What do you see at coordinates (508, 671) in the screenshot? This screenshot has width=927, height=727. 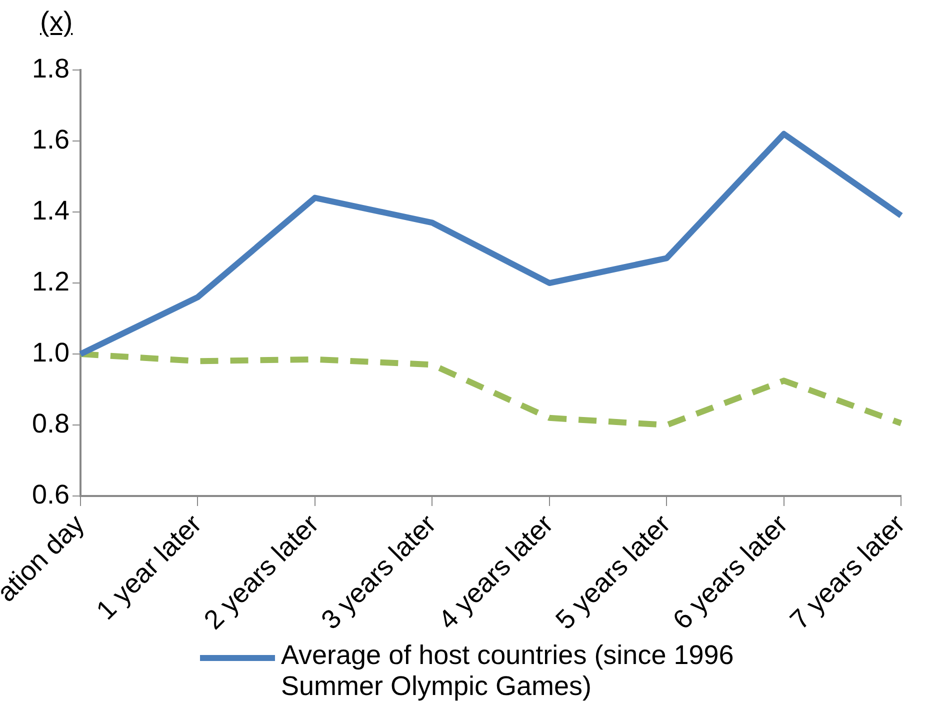 I see `legend-label: Average of host countries (since 1996 Summer Olympic Games)` at bounding box center [508, 671].